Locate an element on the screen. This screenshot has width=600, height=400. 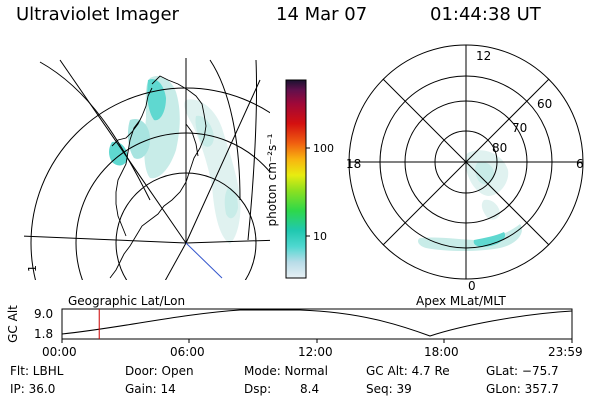
timeline-ytick-high: 9.0 is located at coordinates (44, 314).